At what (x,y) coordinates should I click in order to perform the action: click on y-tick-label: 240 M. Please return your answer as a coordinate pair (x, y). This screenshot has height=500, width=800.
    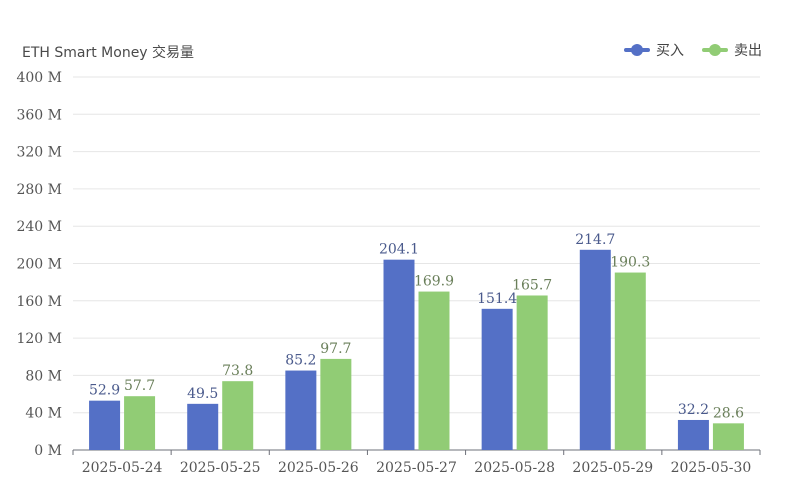
    Looking at the image, I should click on (39, 227).